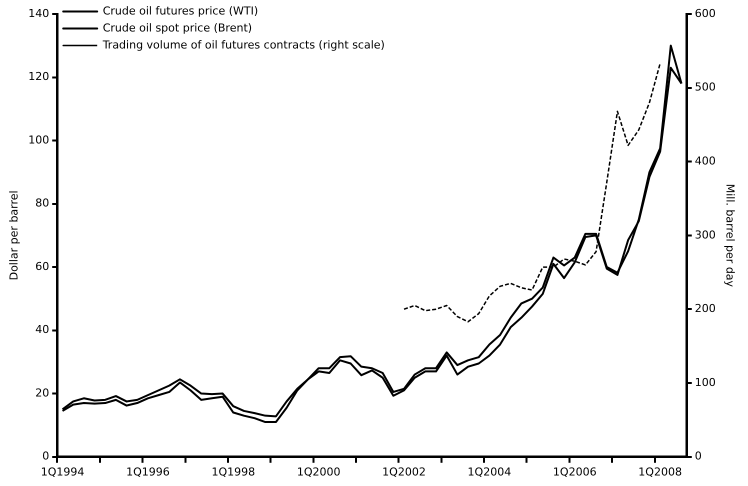 The width and height of the screenshot is (748, 486). Describe the element at coordinates (180, 11) in the screenshot. I see `legend-label: Crude oil futures price (WTI)` at that location.